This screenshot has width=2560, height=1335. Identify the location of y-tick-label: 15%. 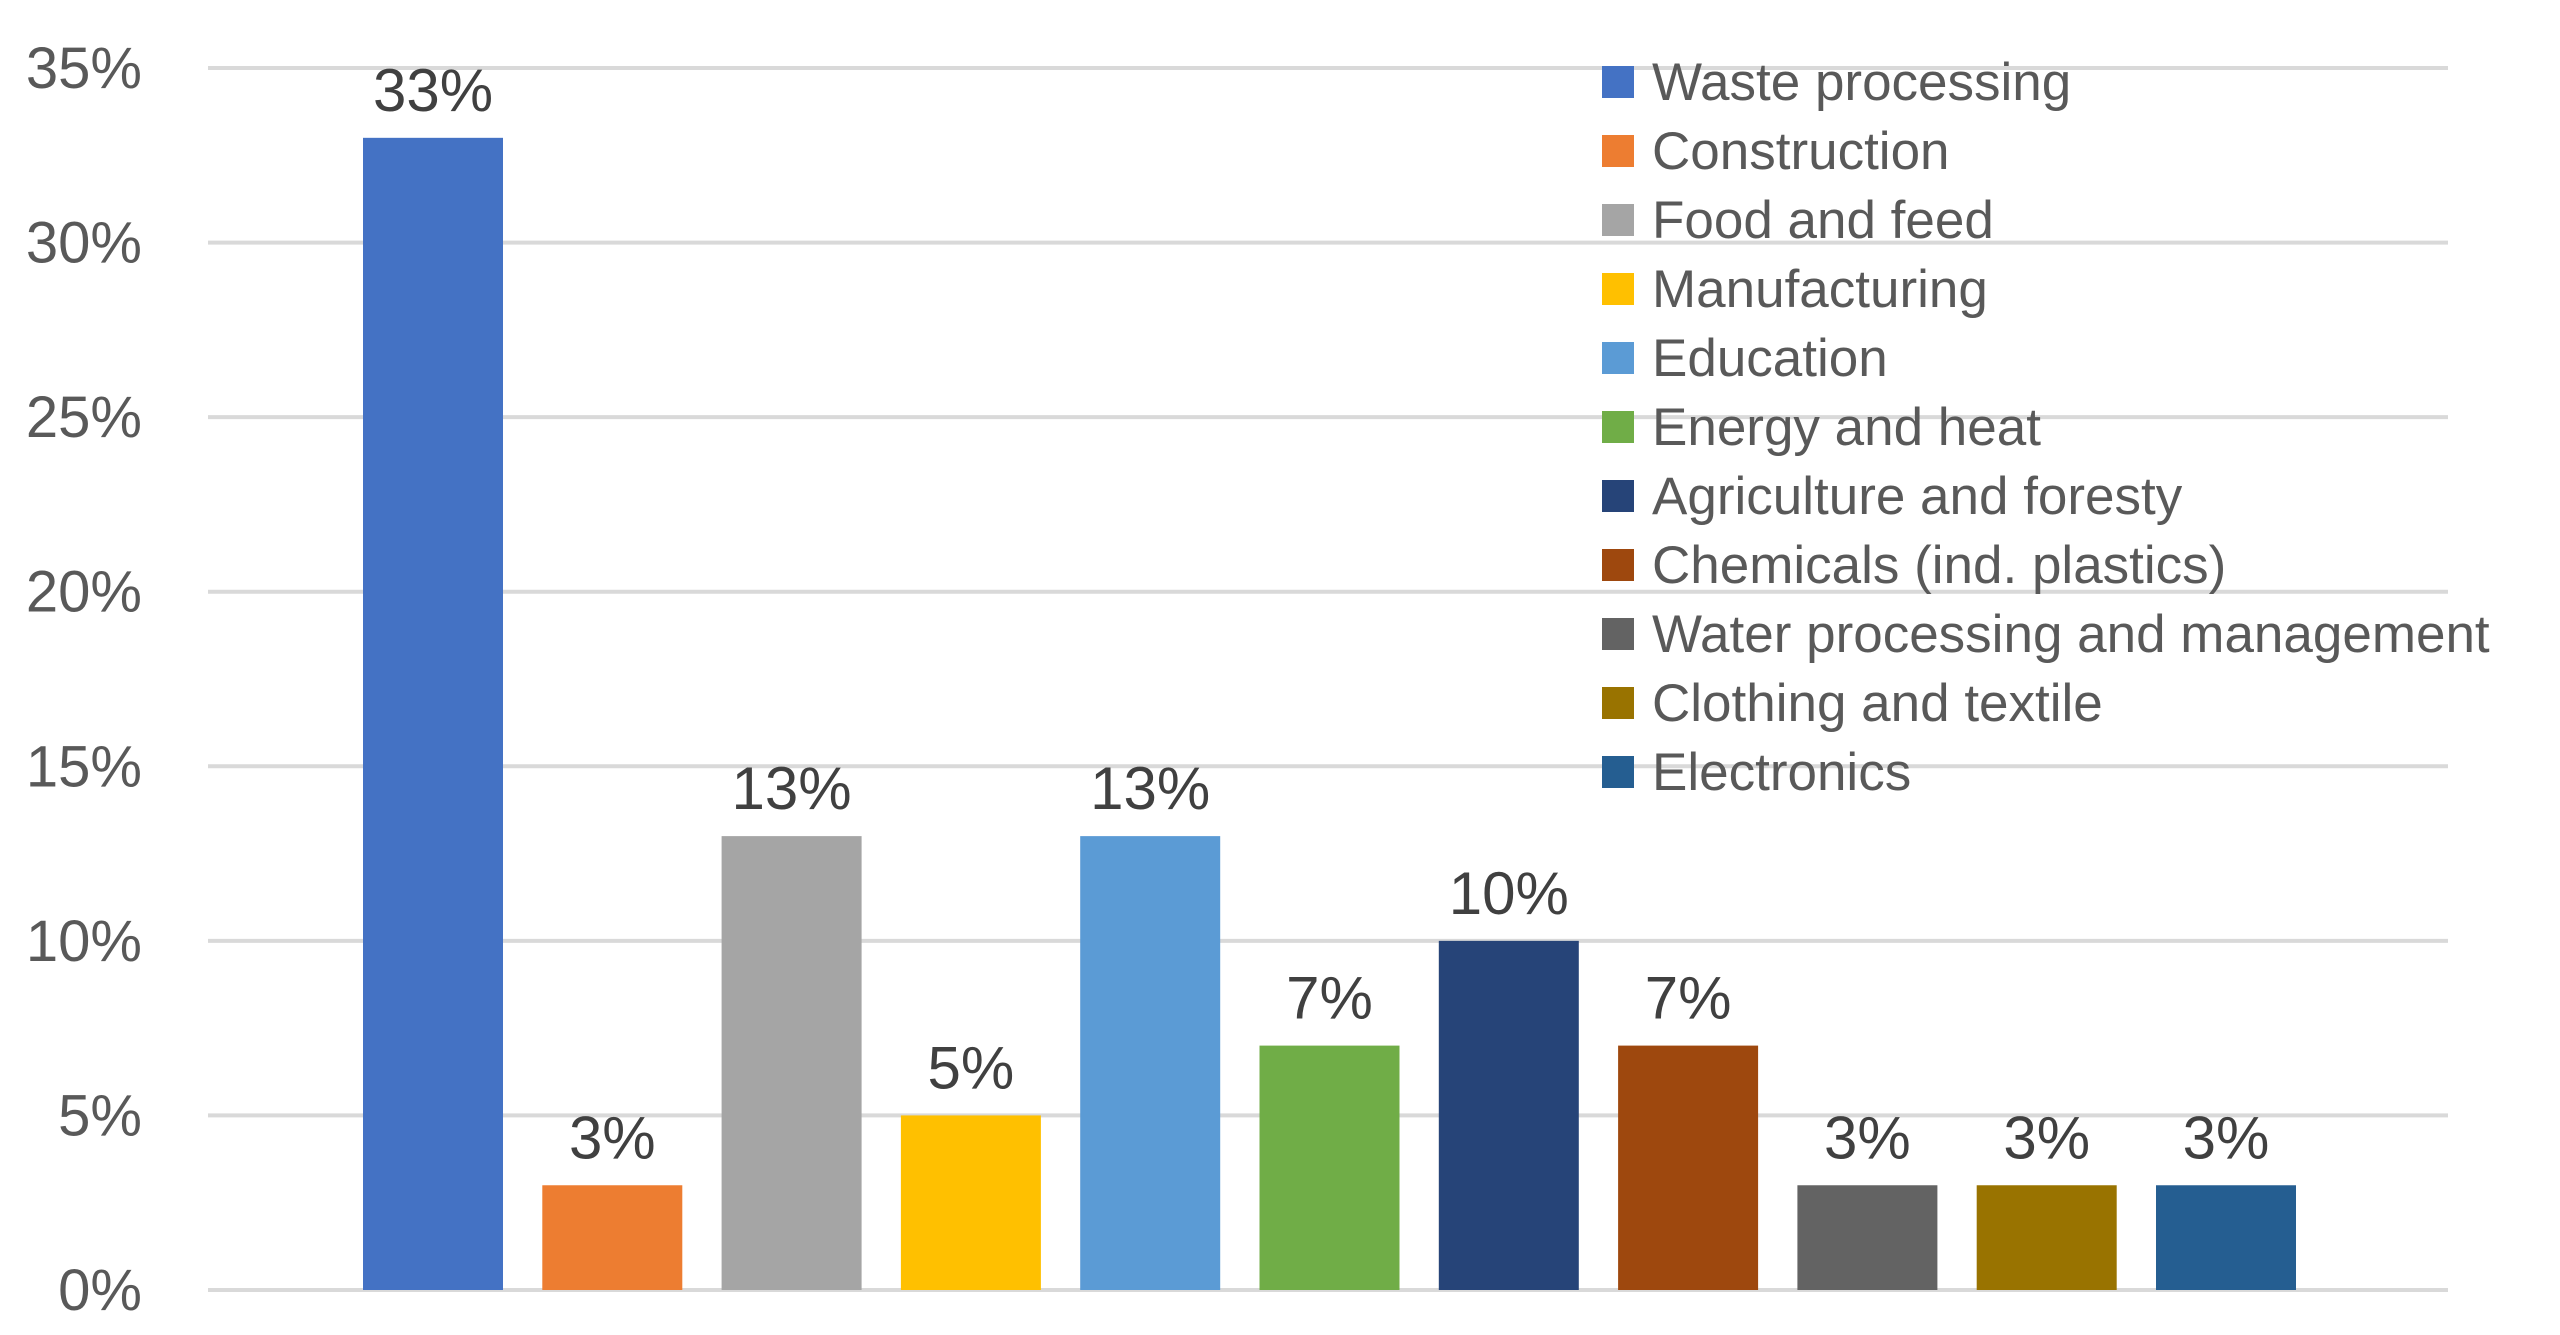
(84, 766).